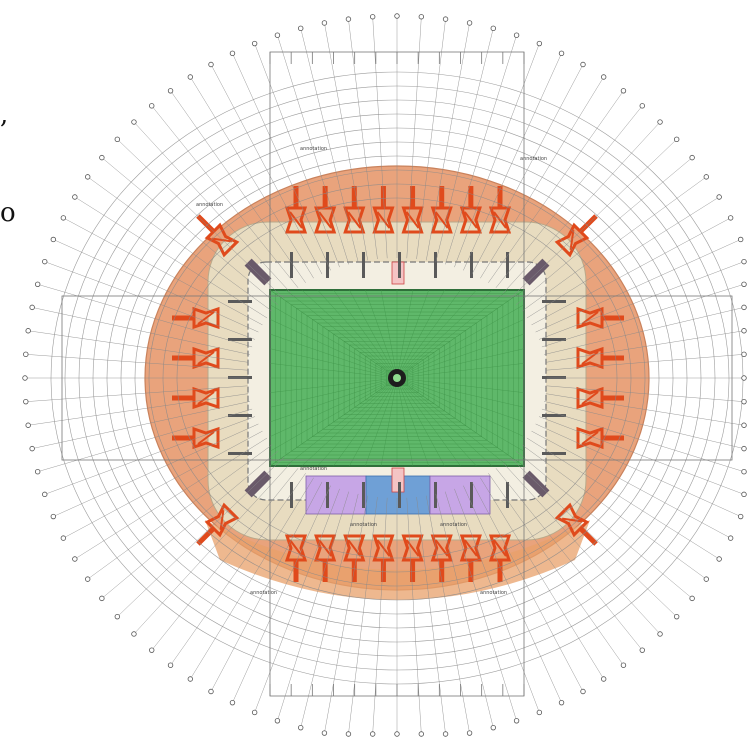 The image size is (754, 744). Describe the element at coordinates (8, 213) in the screenshot. I see `page-margin-letter: o` at that location.